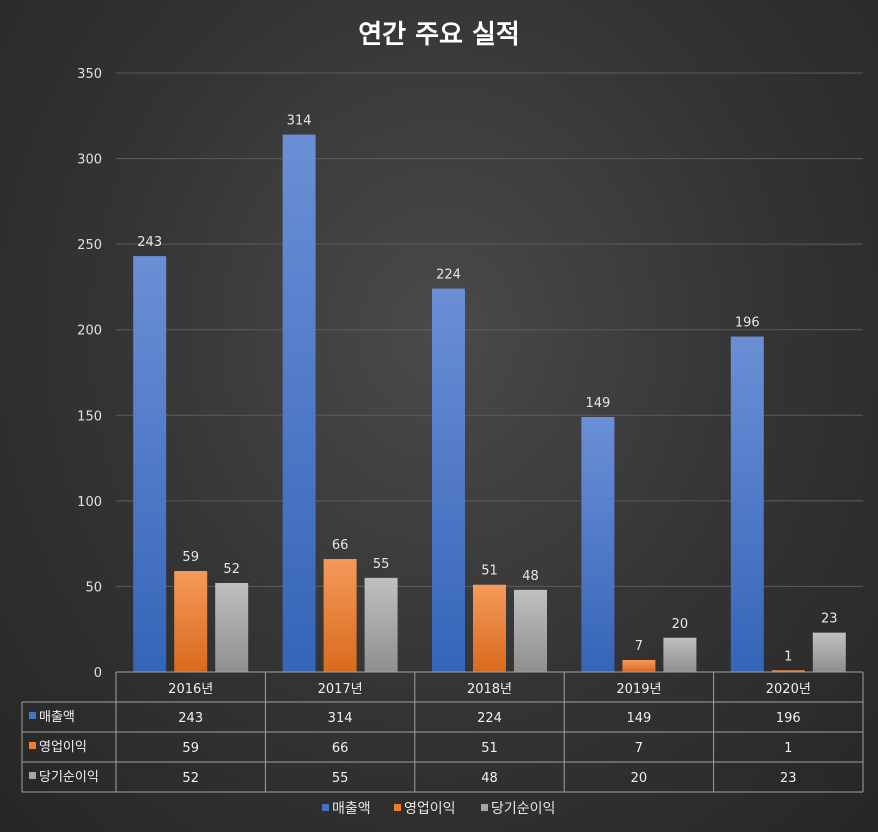  Describe the element at coordinates (190, 748) in the screenshot. I see `table-cell: 59` at that location.